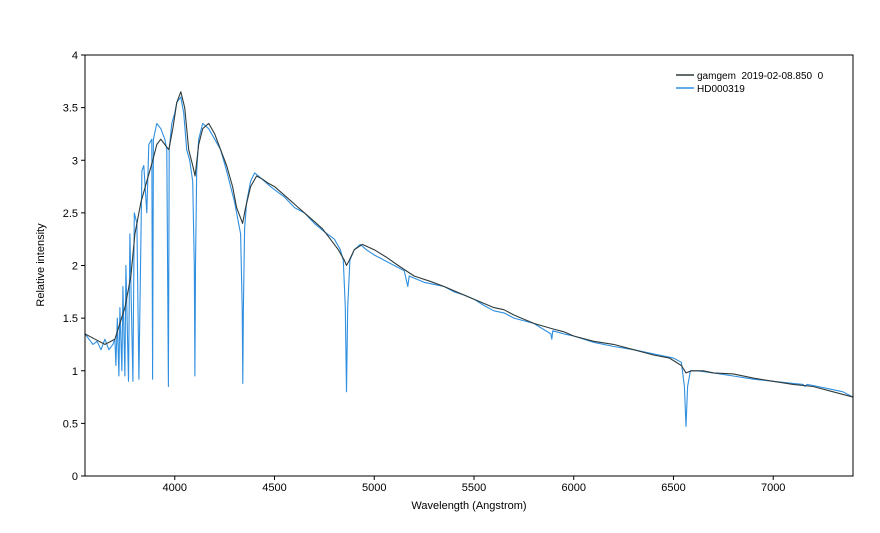  Describe the element at coordinates (41, 265) in the screenshot. I see `y-axis-title: Relative intensity` at that location.